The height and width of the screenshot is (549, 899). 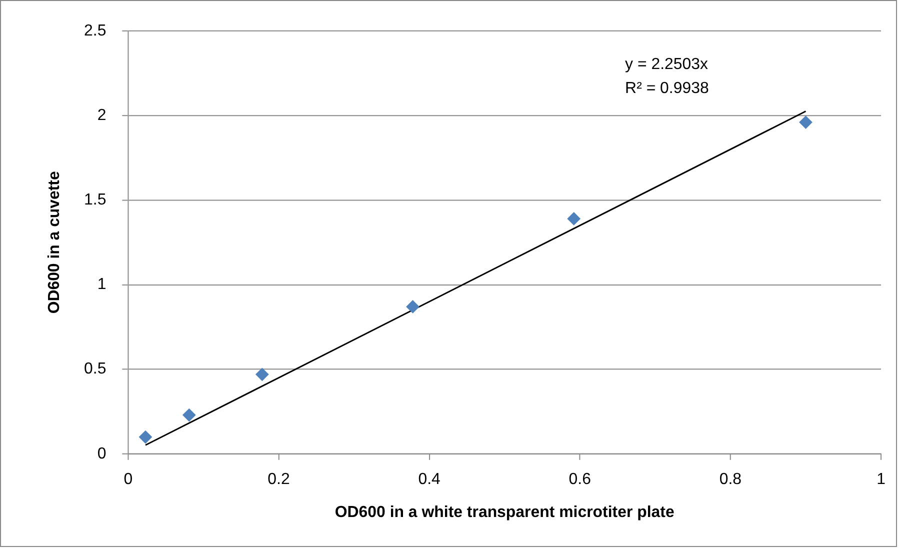 I want to click on y-tick-label: 0, so click(x=101, y=453).